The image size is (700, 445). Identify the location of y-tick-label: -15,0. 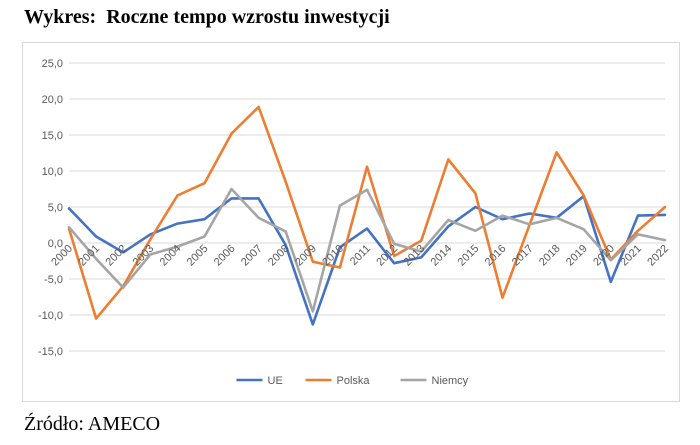
(50, 352).